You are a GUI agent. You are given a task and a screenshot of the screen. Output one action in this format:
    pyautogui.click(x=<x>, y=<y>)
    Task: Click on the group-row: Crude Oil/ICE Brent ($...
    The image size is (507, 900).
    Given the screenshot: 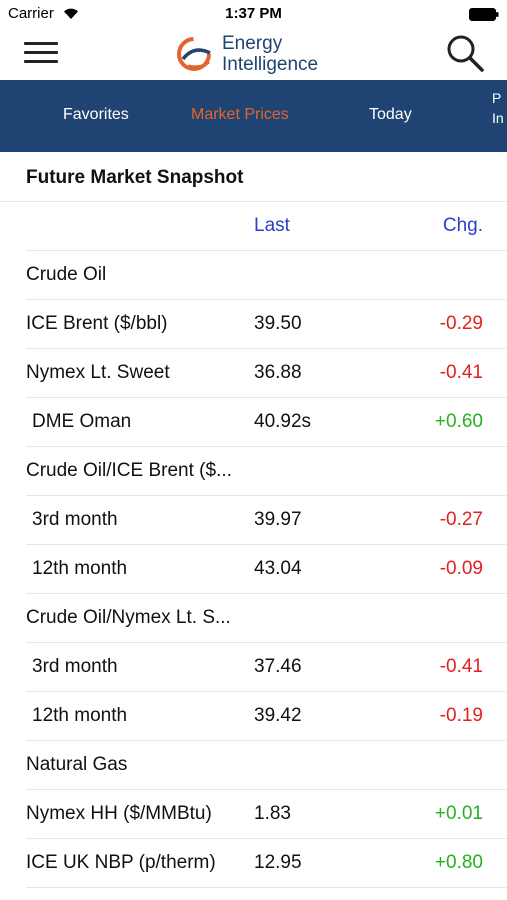 What is the action you would take?
    pyautogui.click(x=266, y=471)
    